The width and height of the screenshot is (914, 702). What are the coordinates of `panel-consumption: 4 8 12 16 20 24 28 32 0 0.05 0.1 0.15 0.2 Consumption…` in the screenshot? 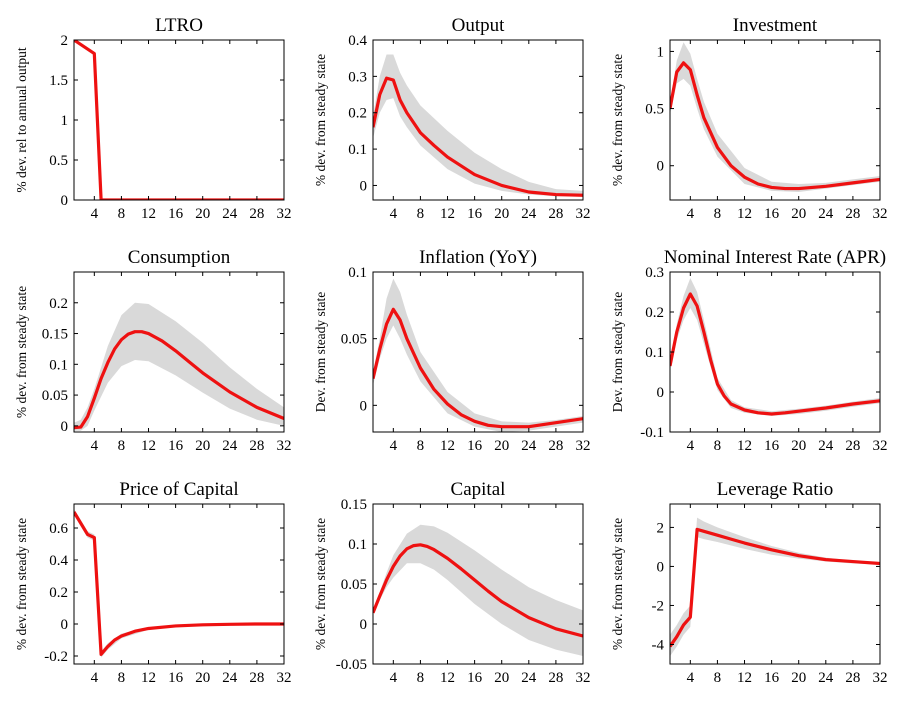 It's located at (153, 350).